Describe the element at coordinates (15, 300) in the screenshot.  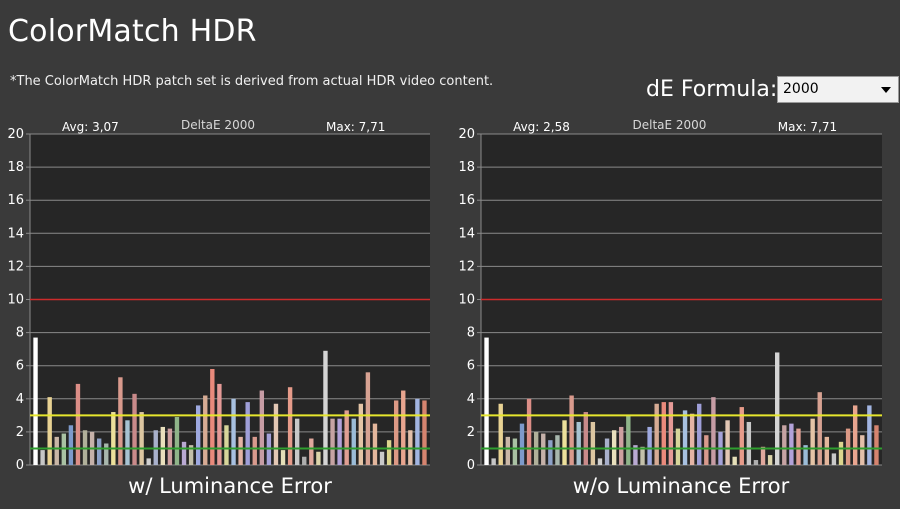
I see `chart0-y-tick-label: 10` at that location.